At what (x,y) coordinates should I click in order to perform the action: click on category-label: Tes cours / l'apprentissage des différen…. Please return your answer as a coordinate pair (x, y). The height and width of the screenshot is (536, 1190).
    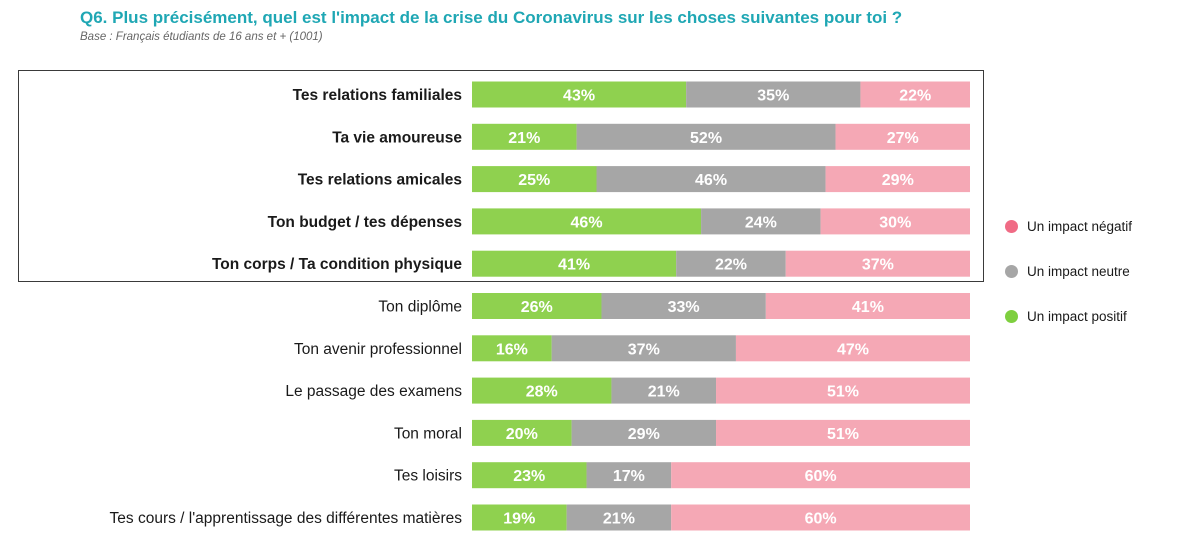
    Looking at the image, I should click on (286, 518).